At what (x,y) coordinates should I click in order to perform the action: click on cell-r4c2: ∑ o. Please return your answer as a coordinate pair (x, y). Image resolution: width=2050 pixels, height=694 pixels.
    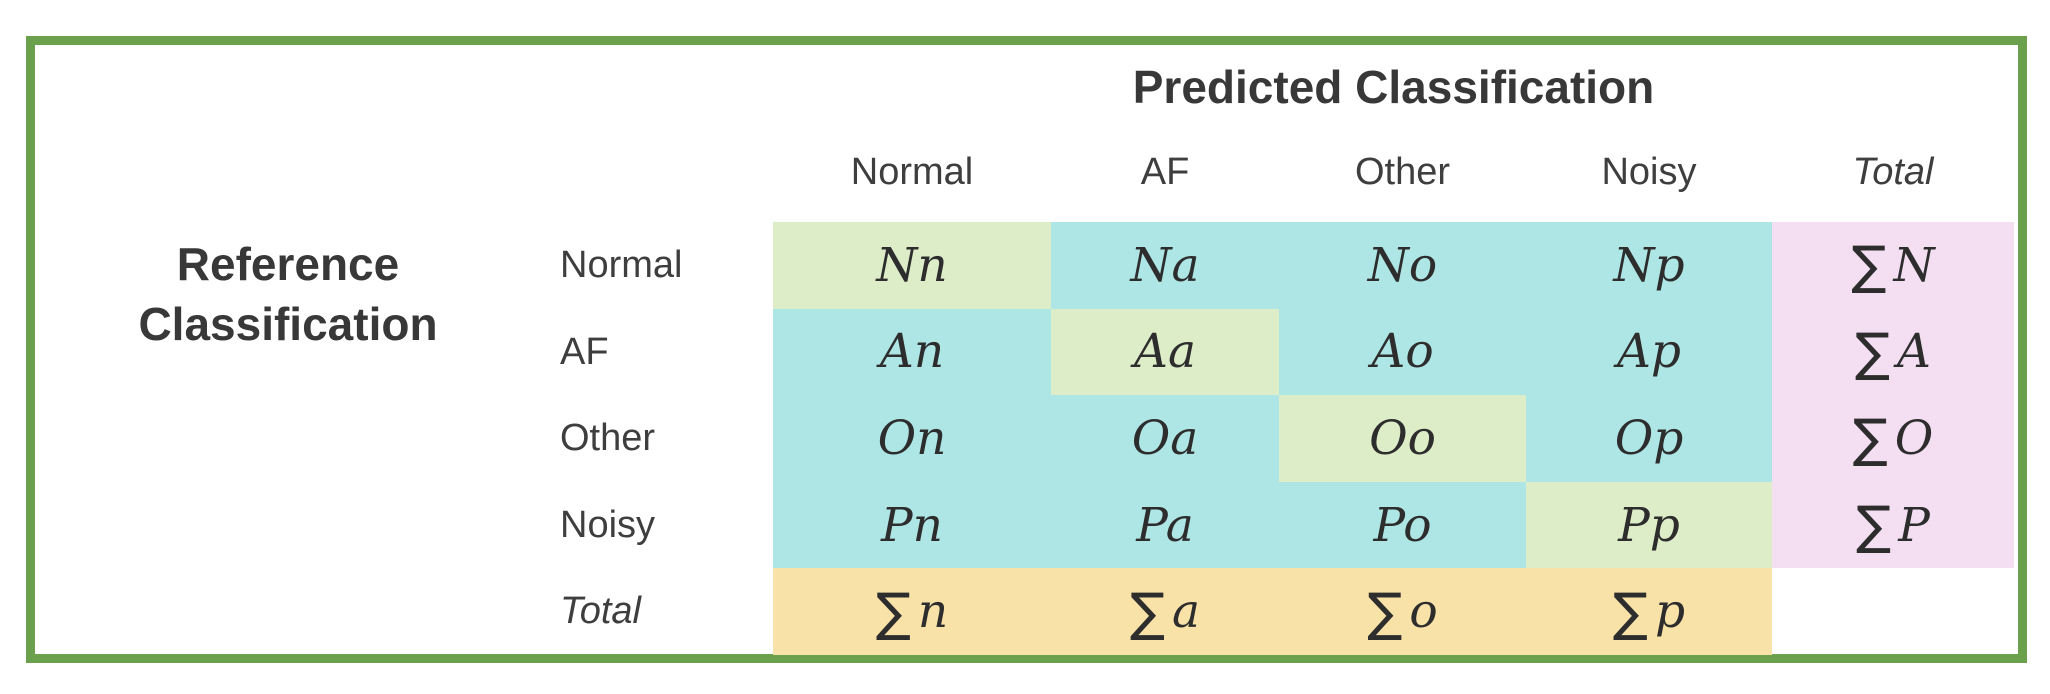
    Looking at the image, I should click on (1402, 611).